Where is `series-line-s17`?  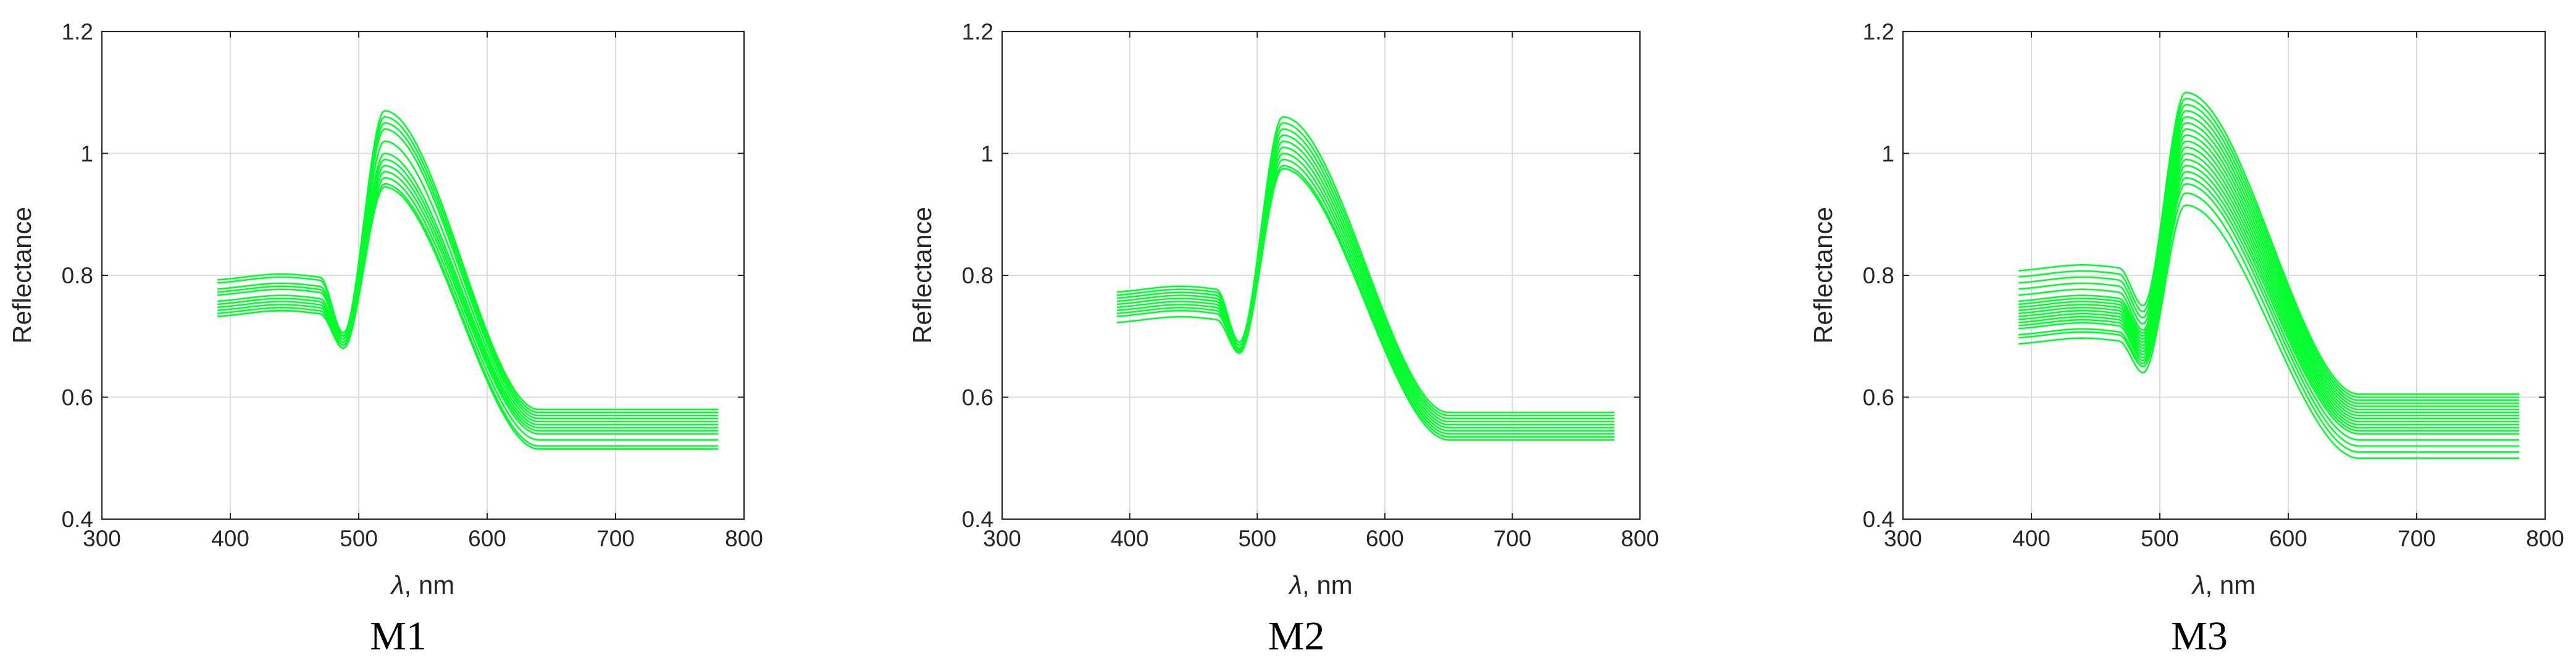 series-line-s17 is located at coordinates (2269, 322).